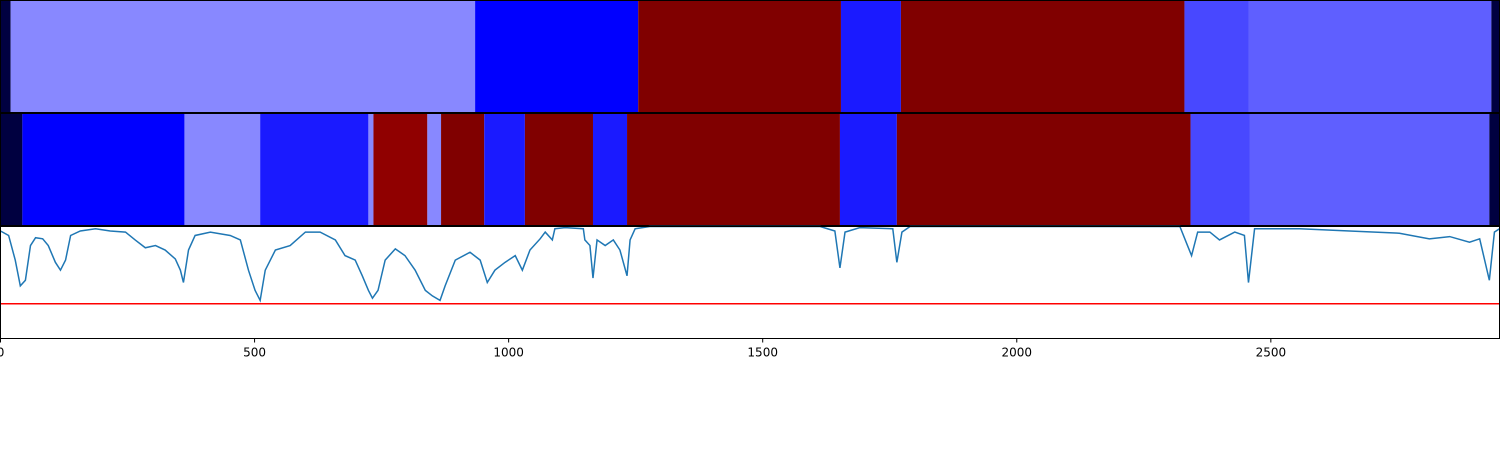 The height and width of the screenshot is (450, 1500). I want to click on x-tick-label: 1000, so click(508, 353).